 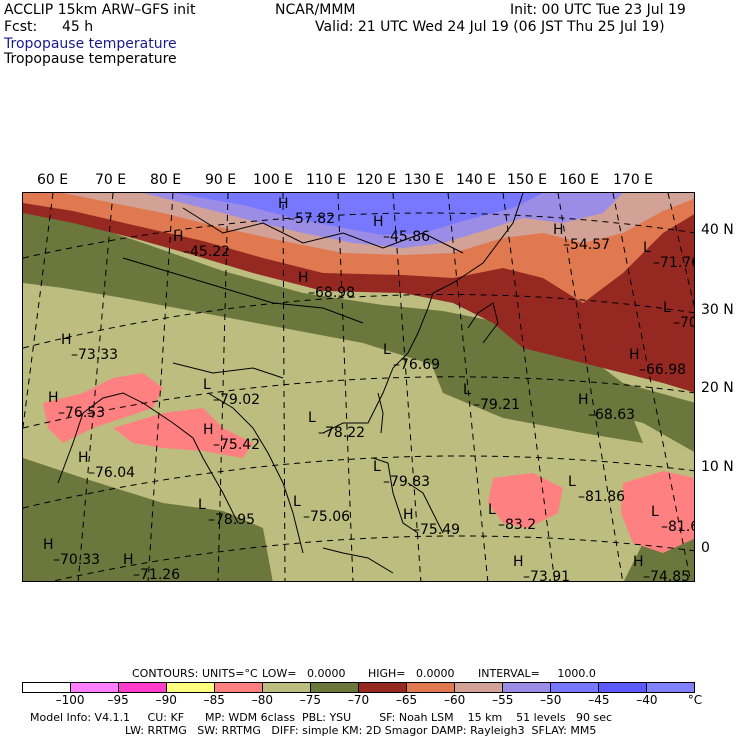 I want to click on extremum-value: –83.2, so click(x=517, y=525).